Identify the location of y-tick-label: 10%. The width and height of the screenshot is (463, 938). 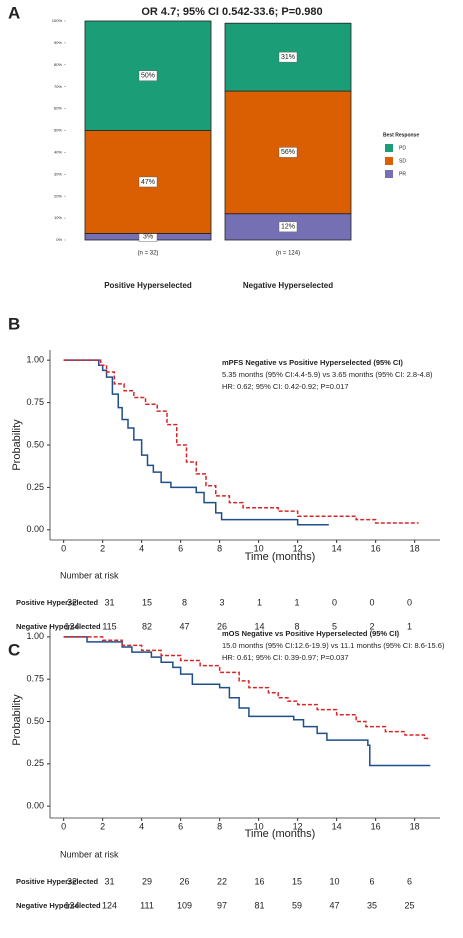
(58, 217).